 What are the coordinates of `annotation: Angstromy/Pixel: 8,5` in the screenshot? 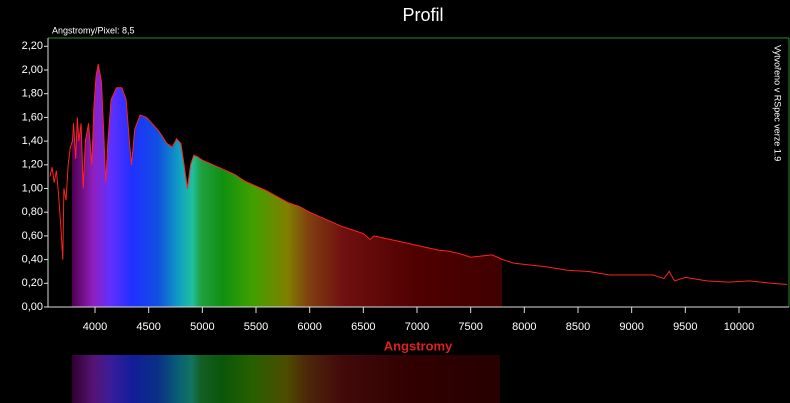 It's located at (93, 30).